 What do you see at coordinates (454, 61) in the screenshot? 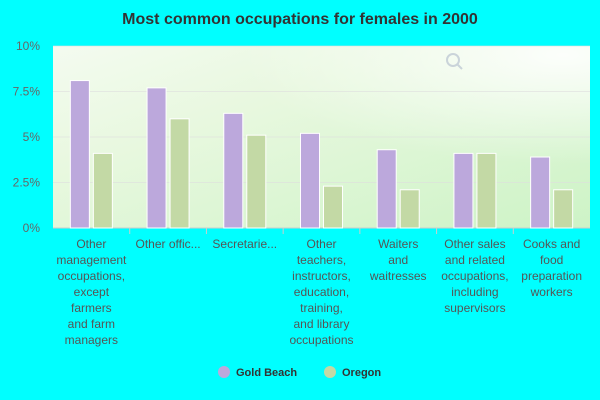
I see `watermark` at bounding box center [454, 61].